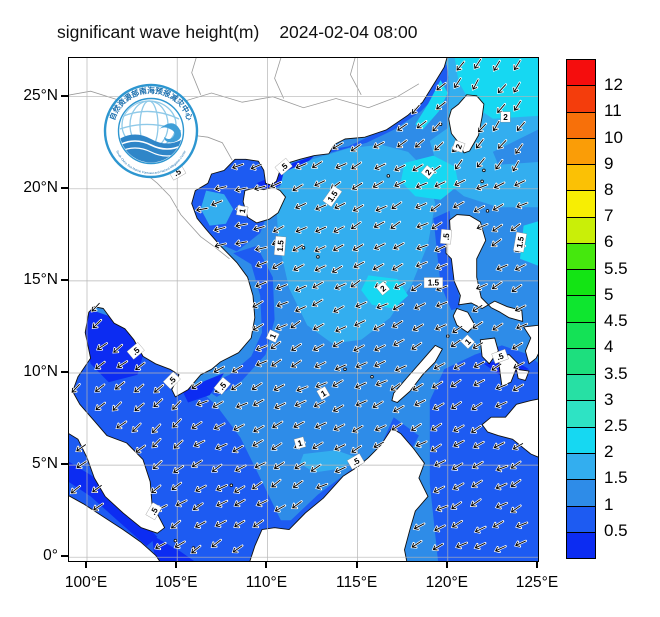  I want to click on lat-tick-label: 0°, so click(50, 556).